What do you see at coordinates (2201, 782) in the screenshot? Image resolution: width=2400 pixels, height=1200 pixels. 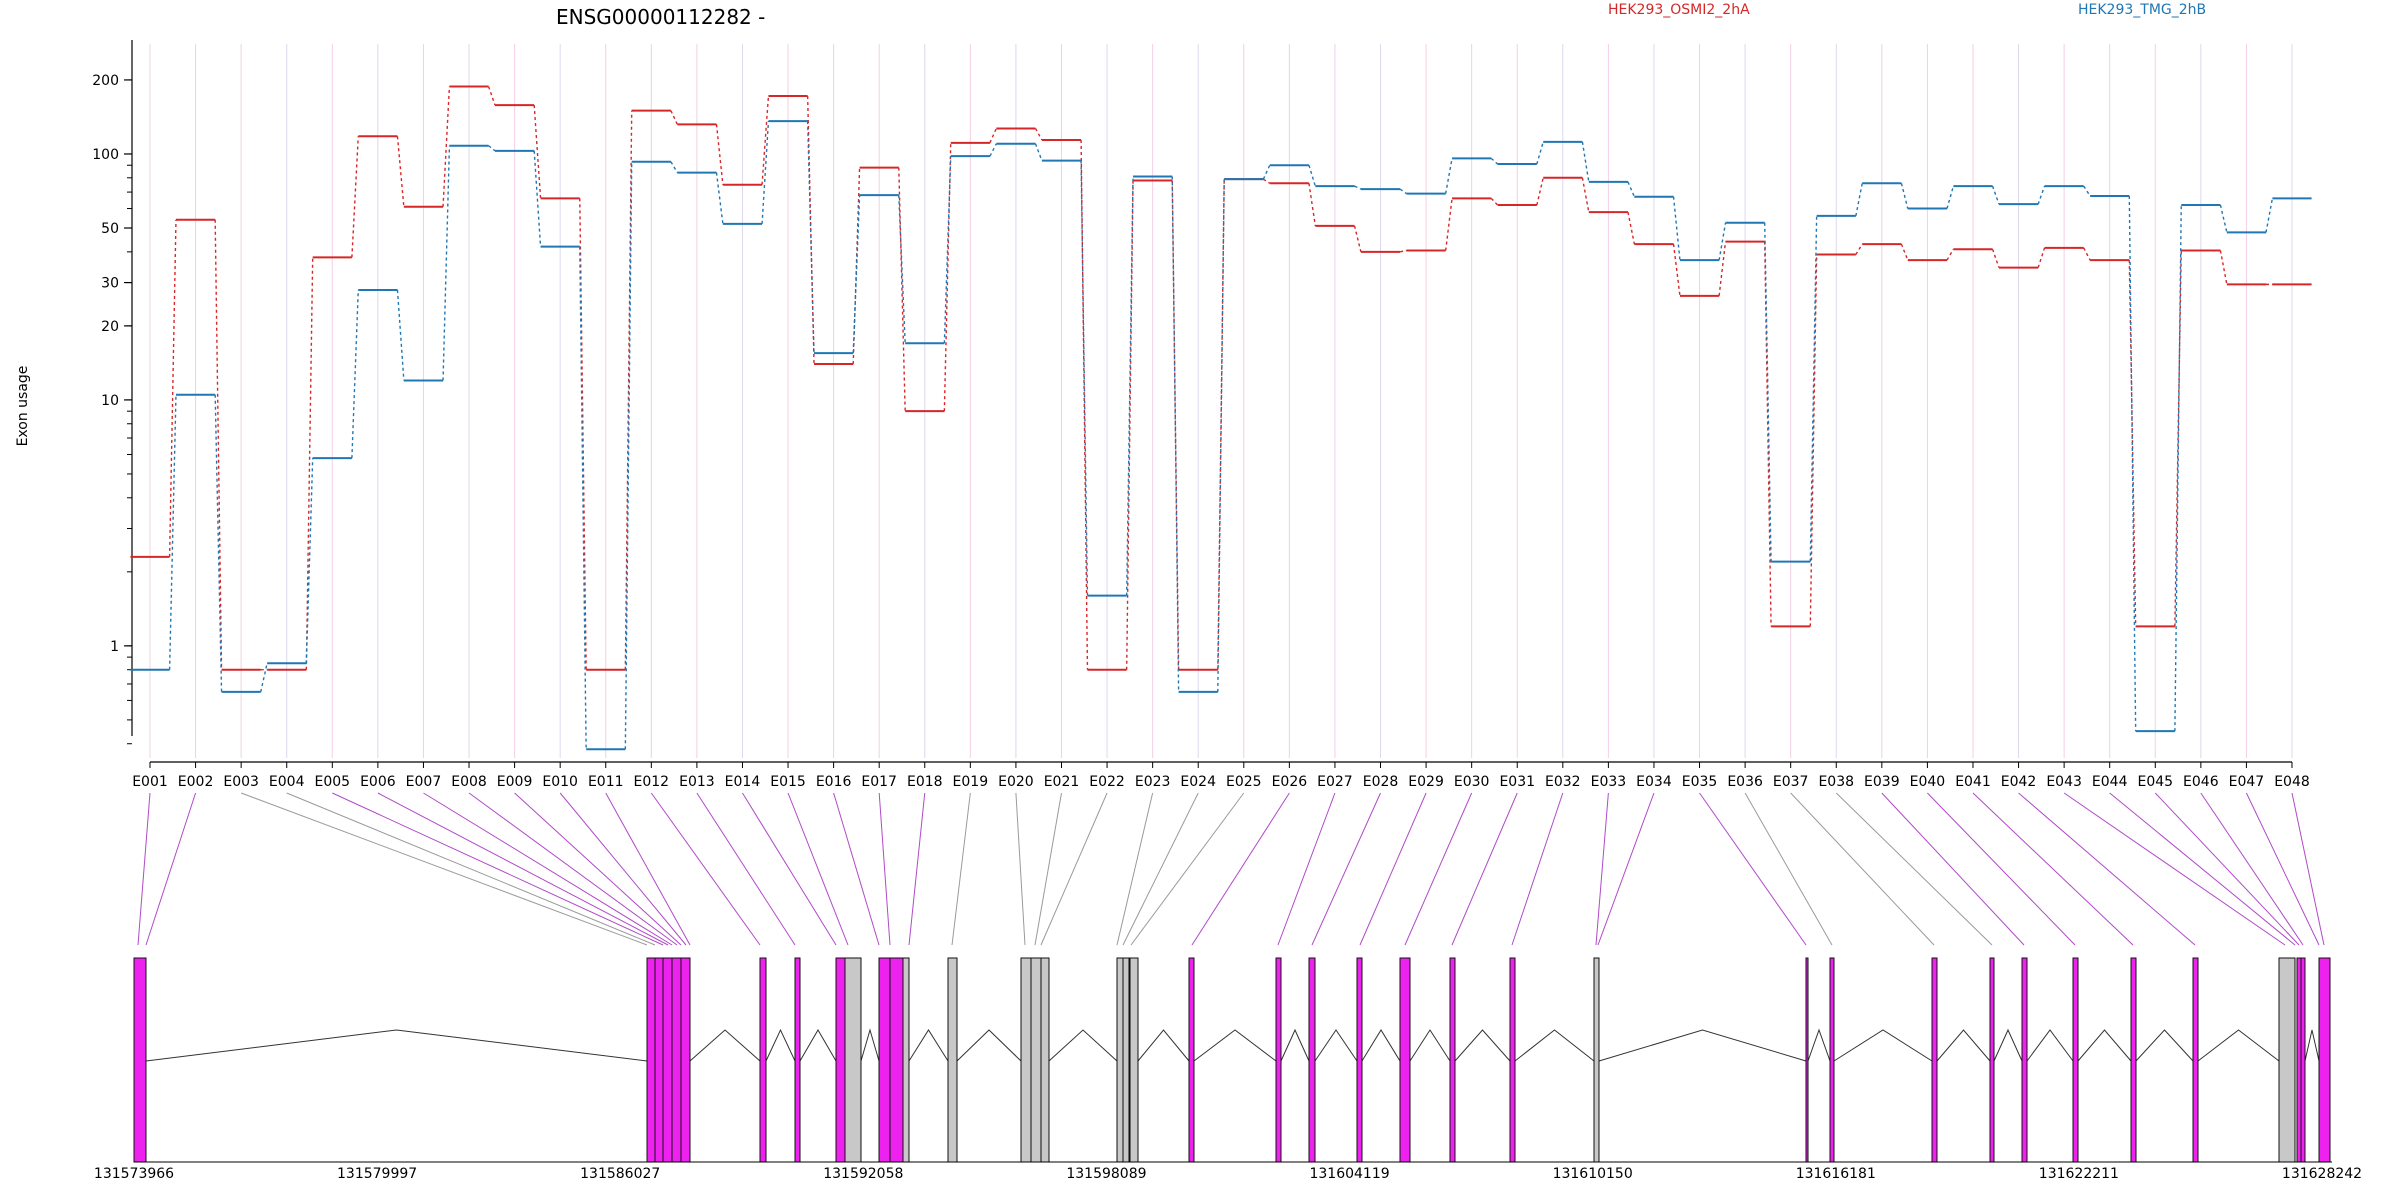 I see `x-tick-label-e046: E046` at bounding box center [2201, 782].